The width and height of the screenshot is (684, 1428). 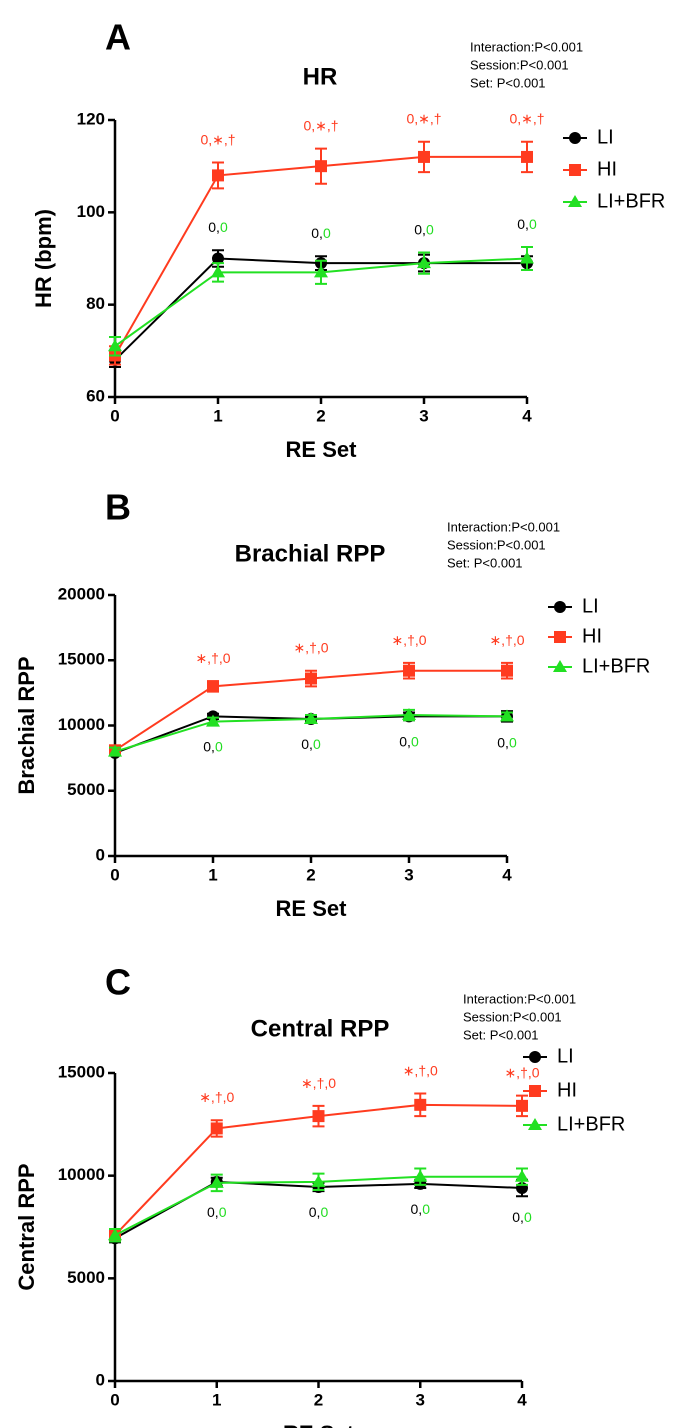 I want to click on panel-letter: C, so click(x=118, y=982).